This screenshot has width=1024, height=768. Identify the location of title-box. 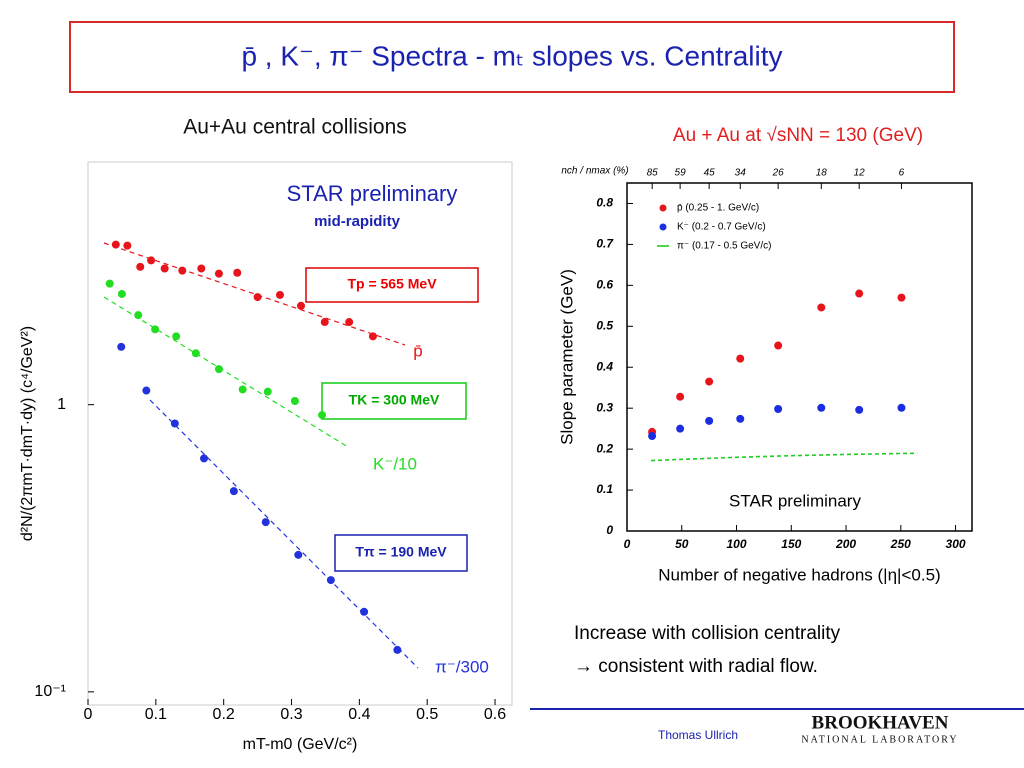
(512, 57).